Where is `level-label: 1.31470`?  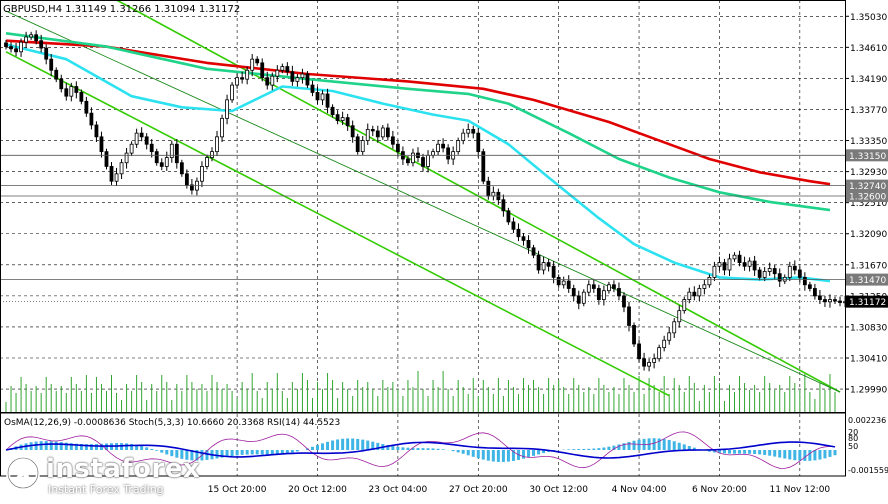 level-label: 1.31470 is located at coordinates (867, 281).